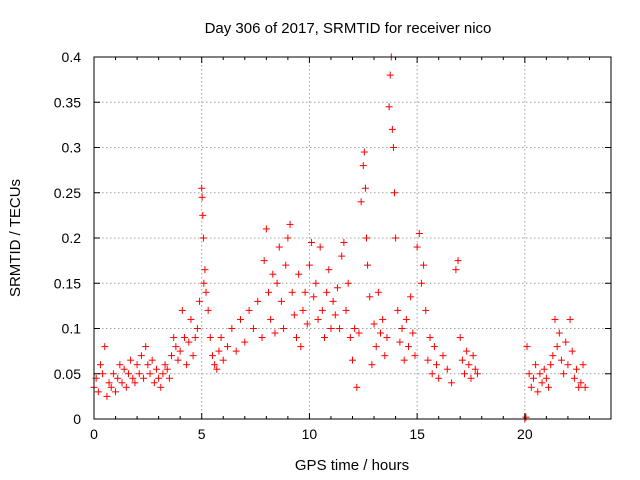 The width and height of the screenshot is (640, 480). Describe the element at coordinates (310, 434) in the screenshot. I see `x-tick-label: 10` at that location.